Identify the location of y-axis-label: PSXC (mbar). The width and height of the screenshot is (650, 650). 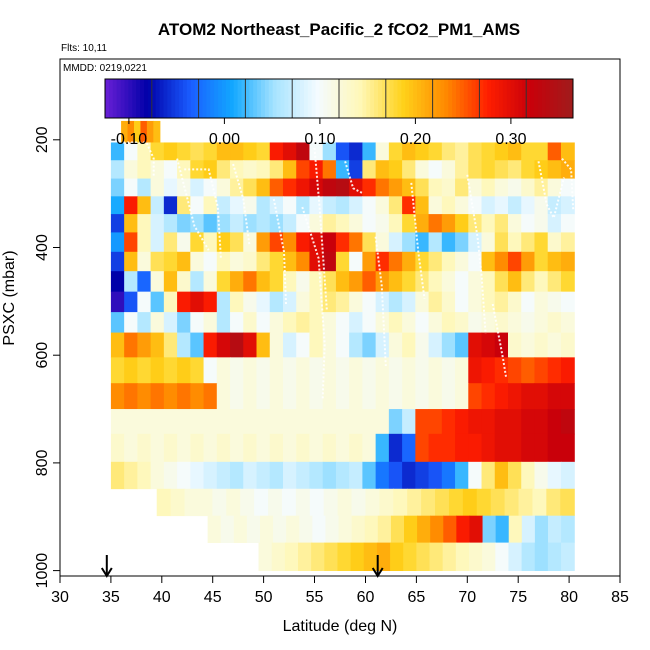
(9, 297).